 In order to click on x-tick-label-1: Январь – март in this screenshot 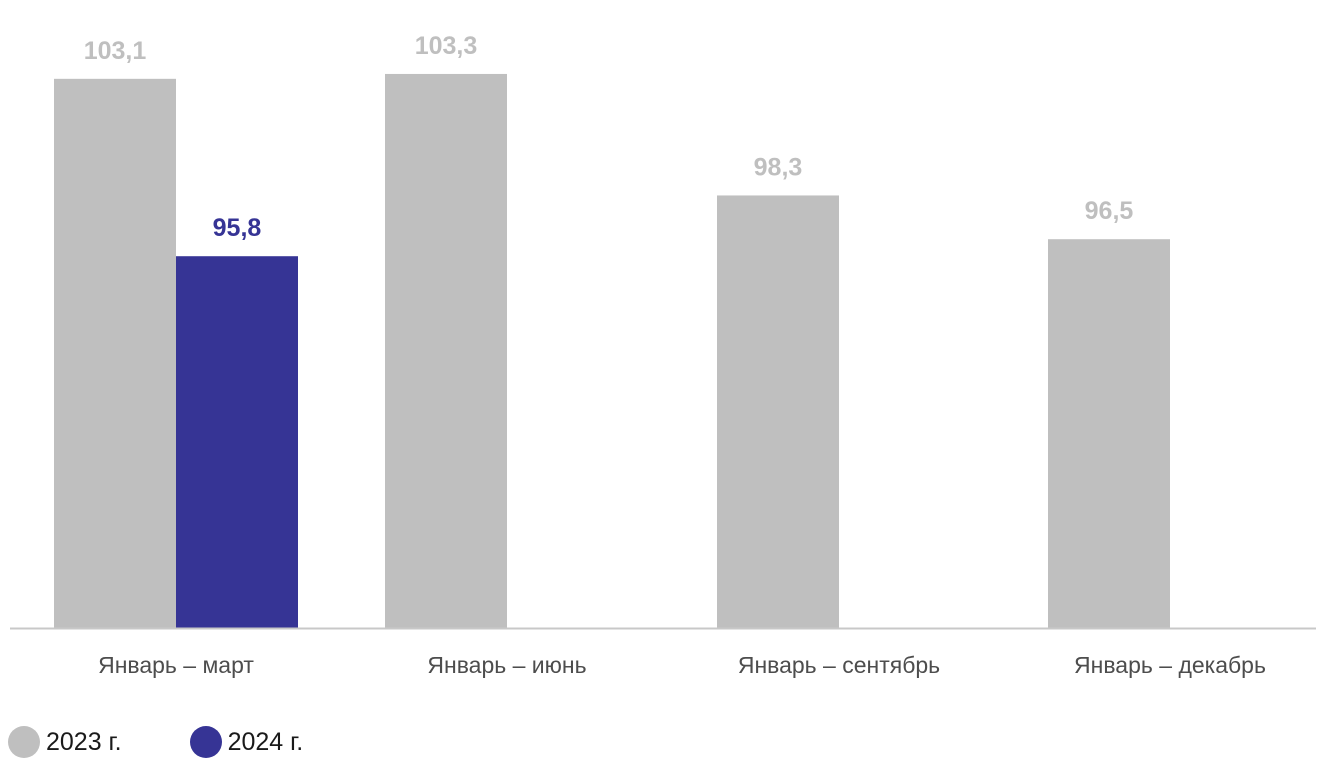, I will do `click(176, 665)`.